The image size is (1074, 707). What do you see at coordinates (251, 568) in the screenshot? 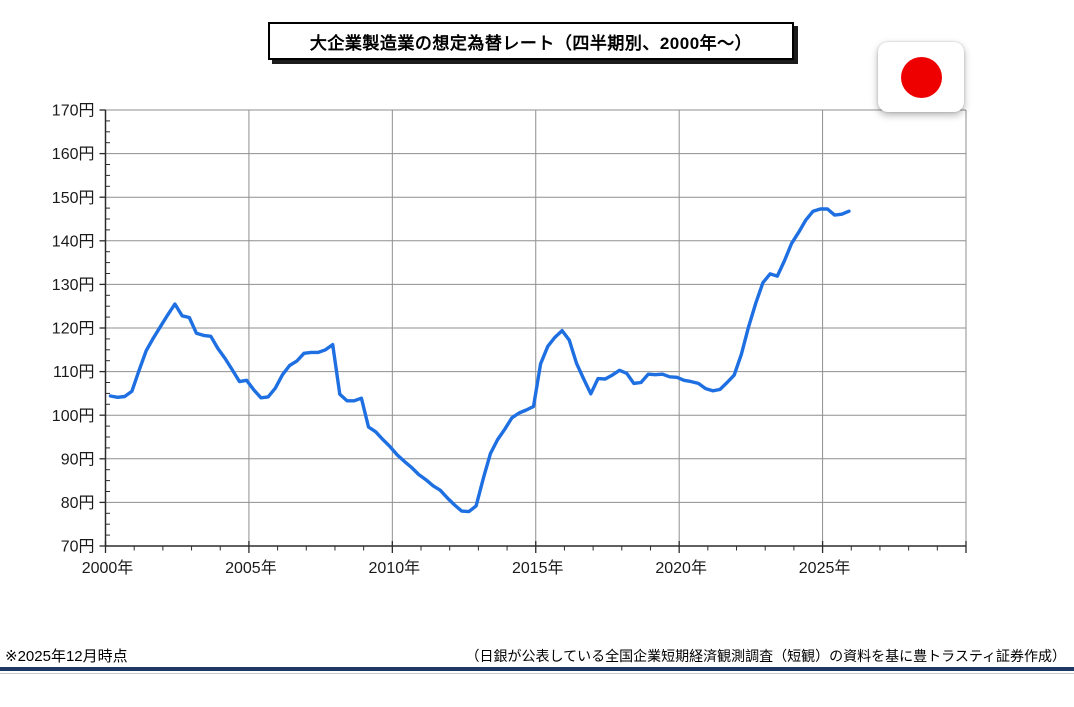
I see `x-tick-label: 2005年` at bounding box center [251, 568].